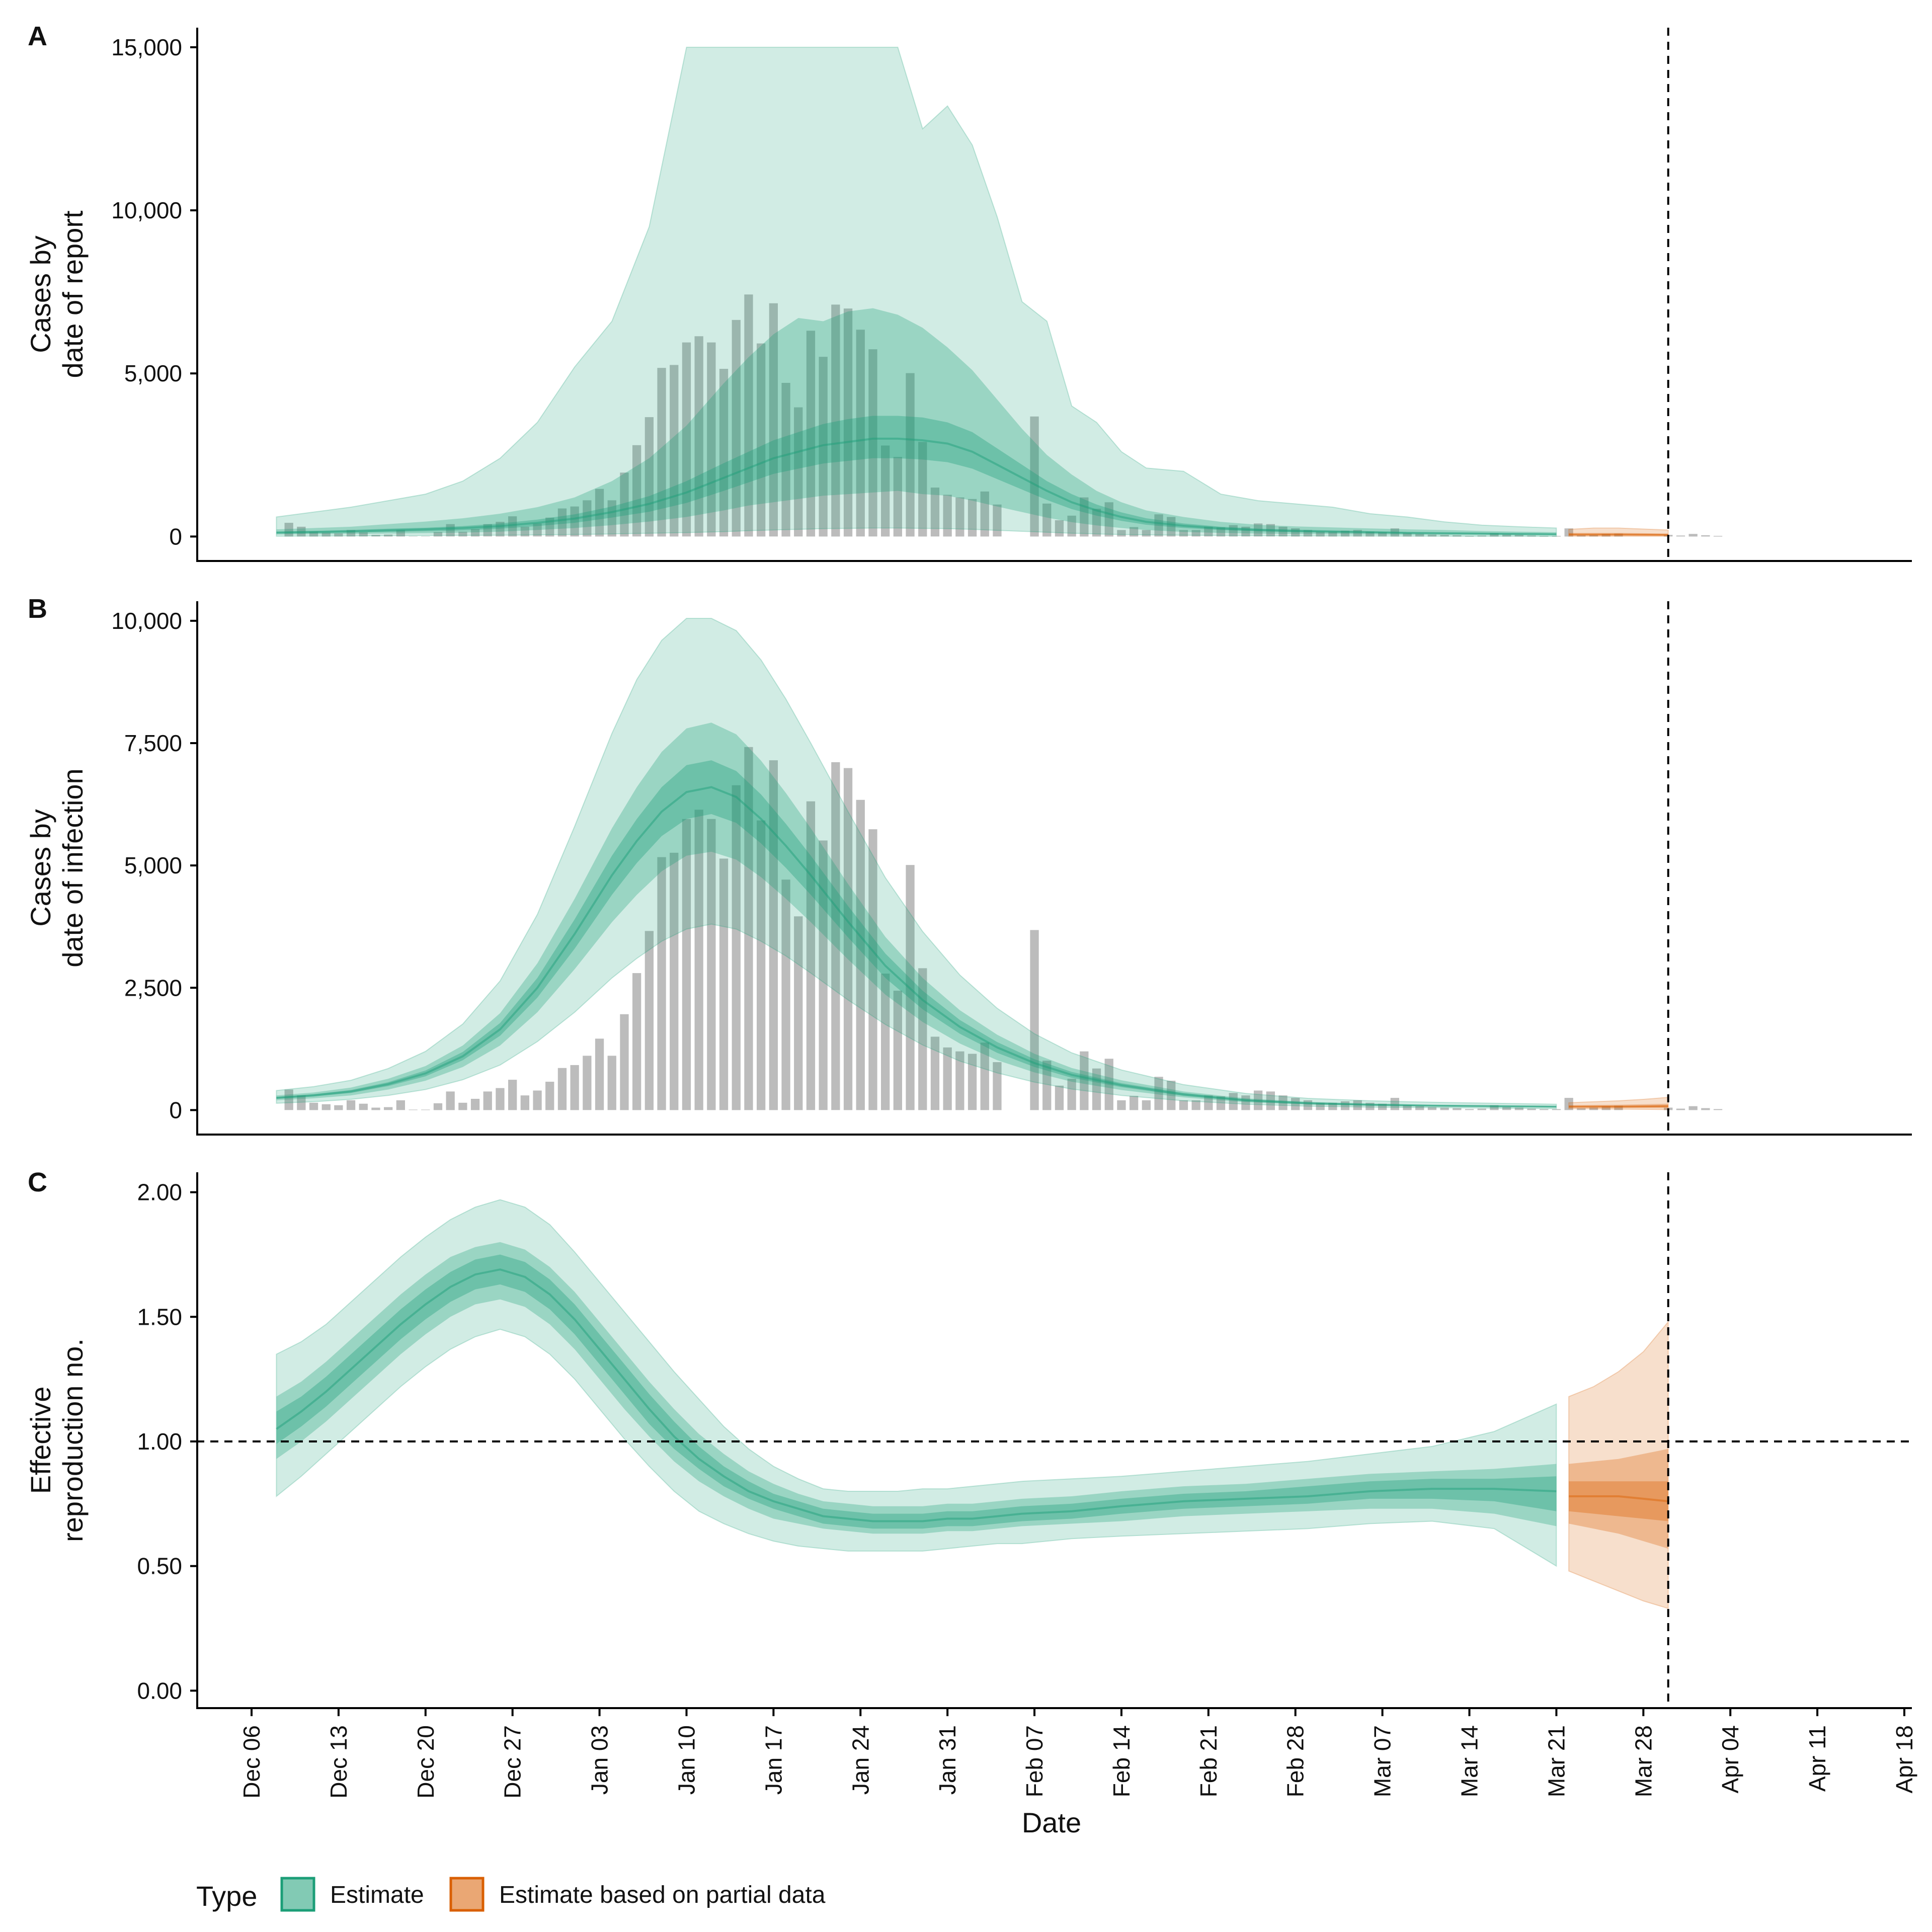 The width and height of the screenshot is (1932, 1932). What do you see at coordinates (773, 1760) in the screenshot?
I see `x-tick-label: Jan 17` at bounding box center [773, 1760].